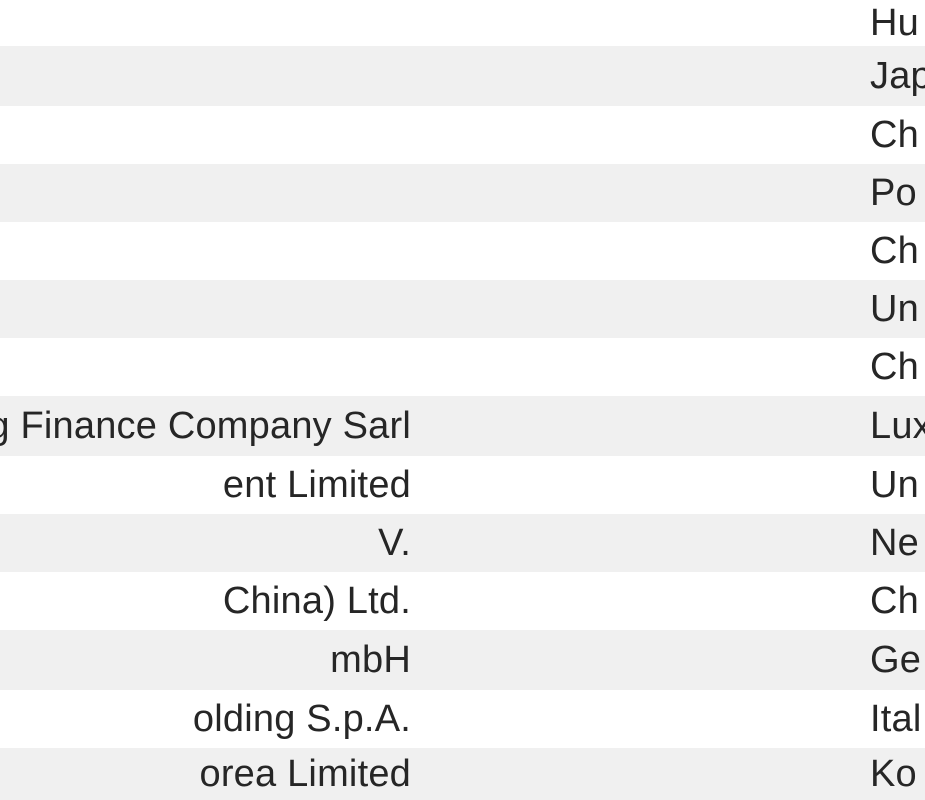 The height and width of the screenshot is (800, 925). Describe the element at coordinates (894, 22) in the screenshot. I see `country-cell: Hu` at that location.